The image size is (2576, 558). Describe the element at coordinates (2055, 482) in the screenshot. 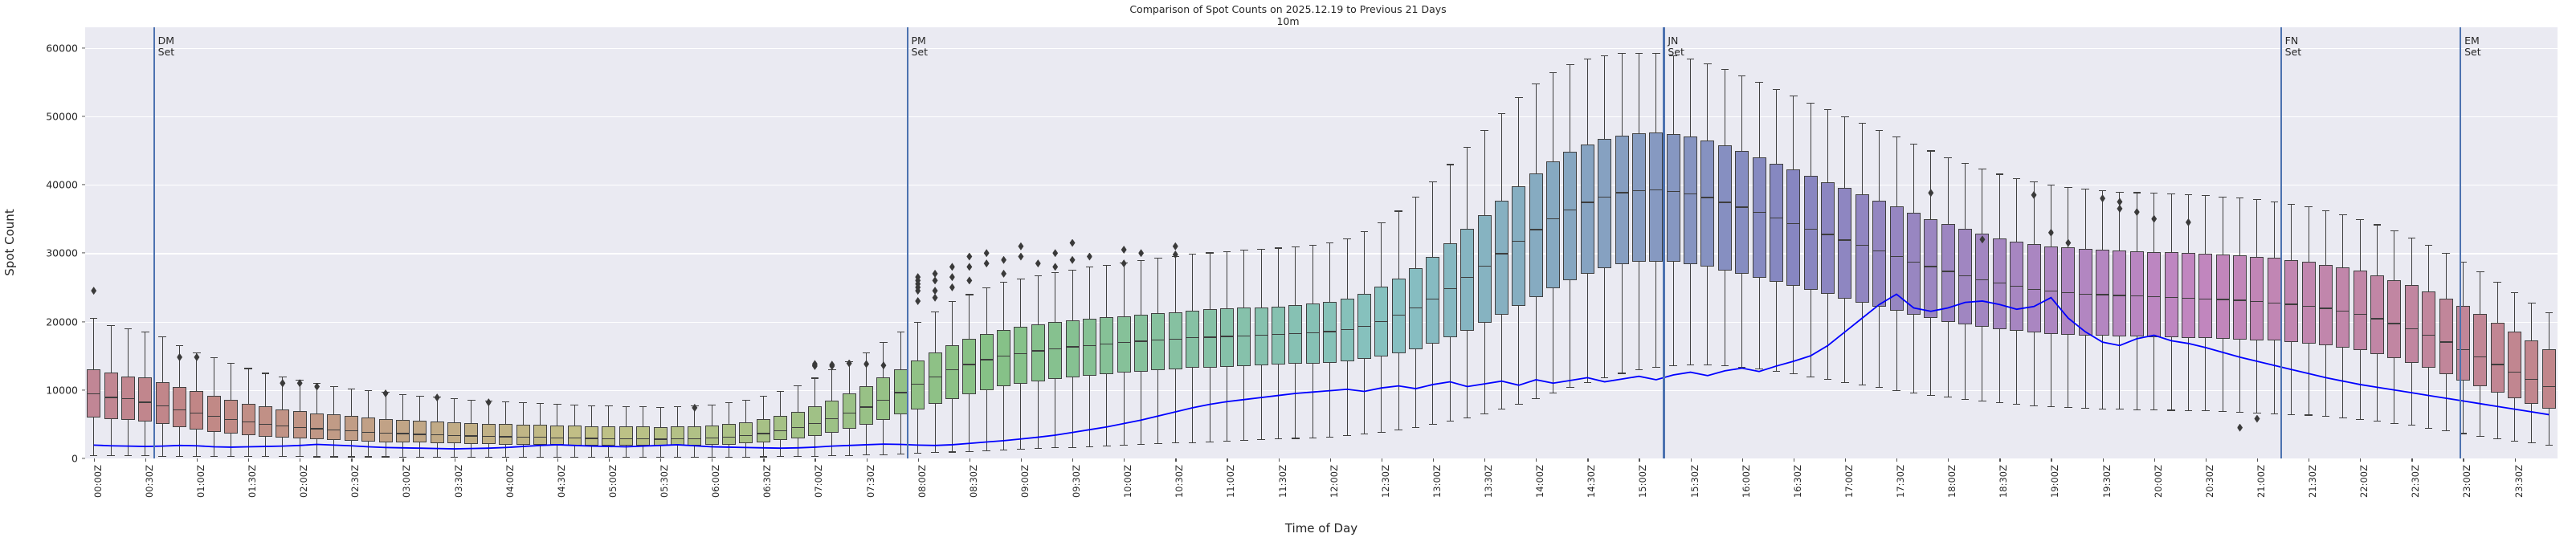

I see `x-tick-label: 19:00Z` at that location.